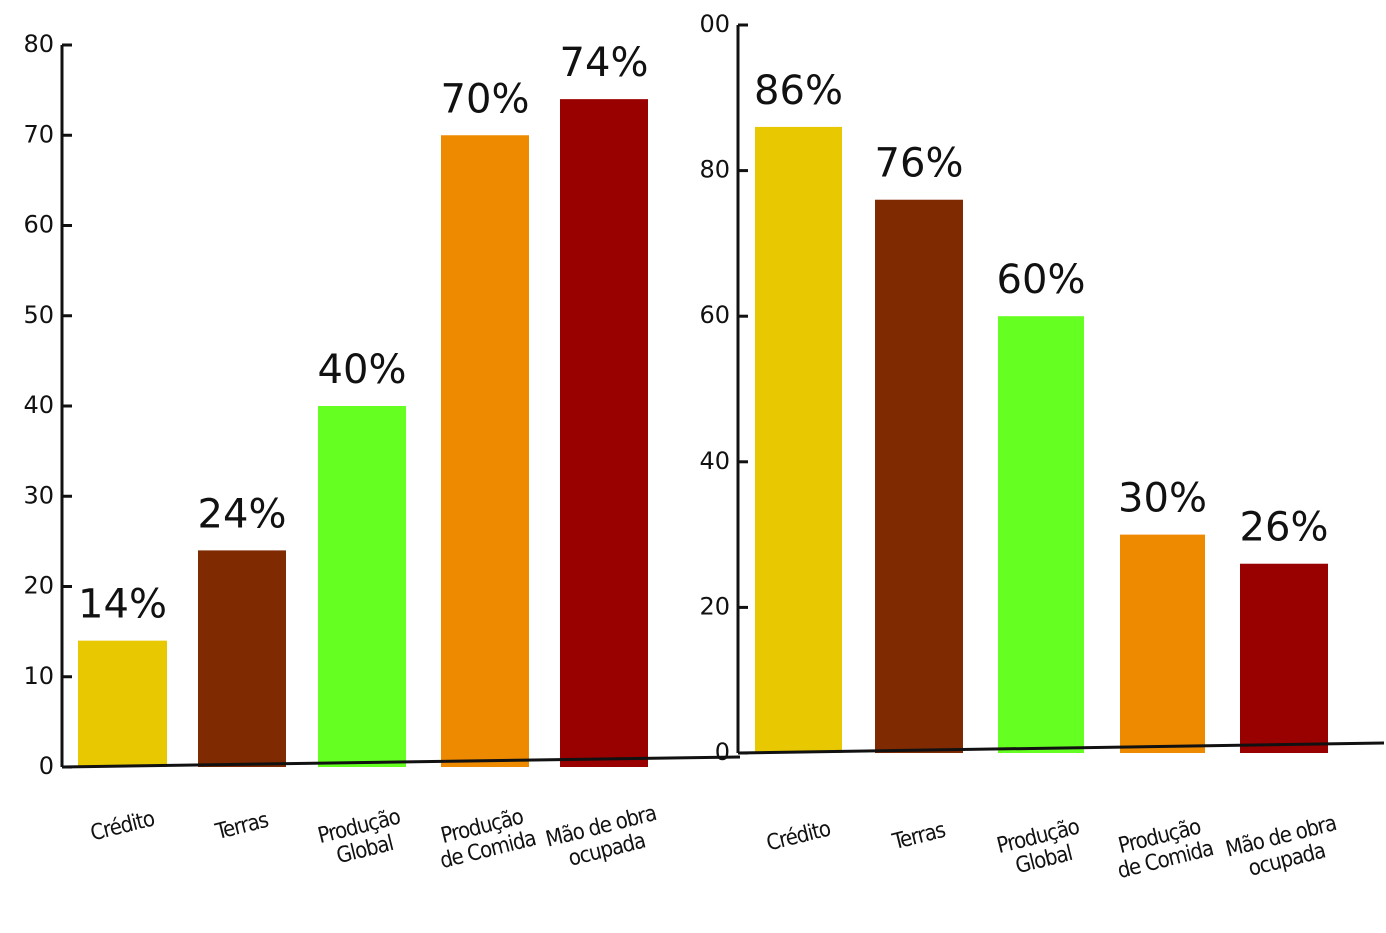 The image size is (1386, 933). What do you see at coordinates (1162, 499) in the screenshot?
I see `value-label: 30%` at bounding box center [1162, 499].